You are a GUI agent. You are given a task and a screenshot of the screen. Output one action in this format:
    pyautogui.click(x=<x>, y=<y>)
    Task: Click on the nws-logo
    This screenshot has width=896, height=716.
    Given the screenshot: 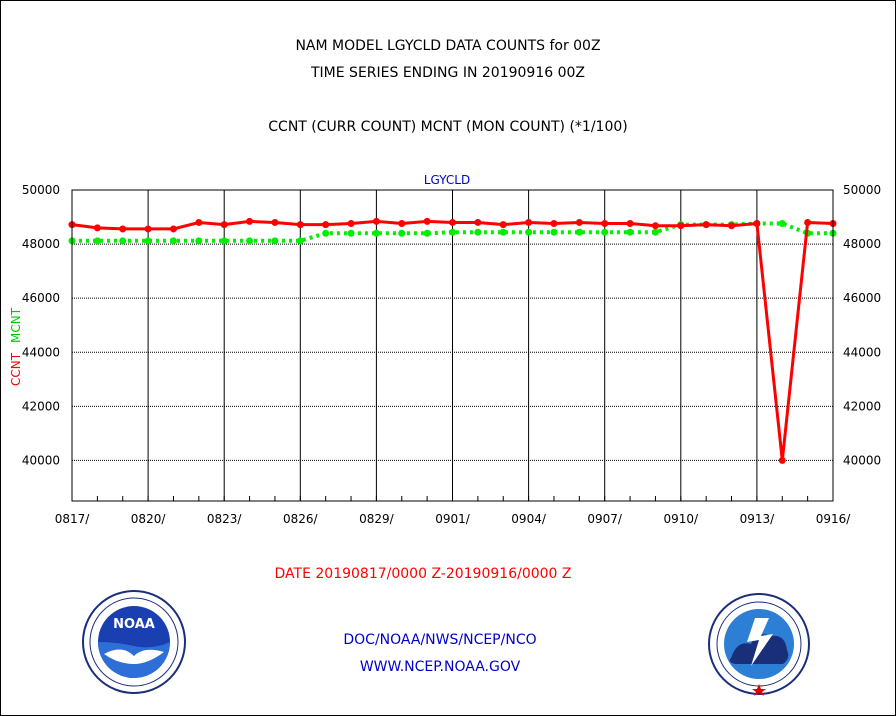 What is the action you would take?
    pyautogui.click(x=759, y=644)
    